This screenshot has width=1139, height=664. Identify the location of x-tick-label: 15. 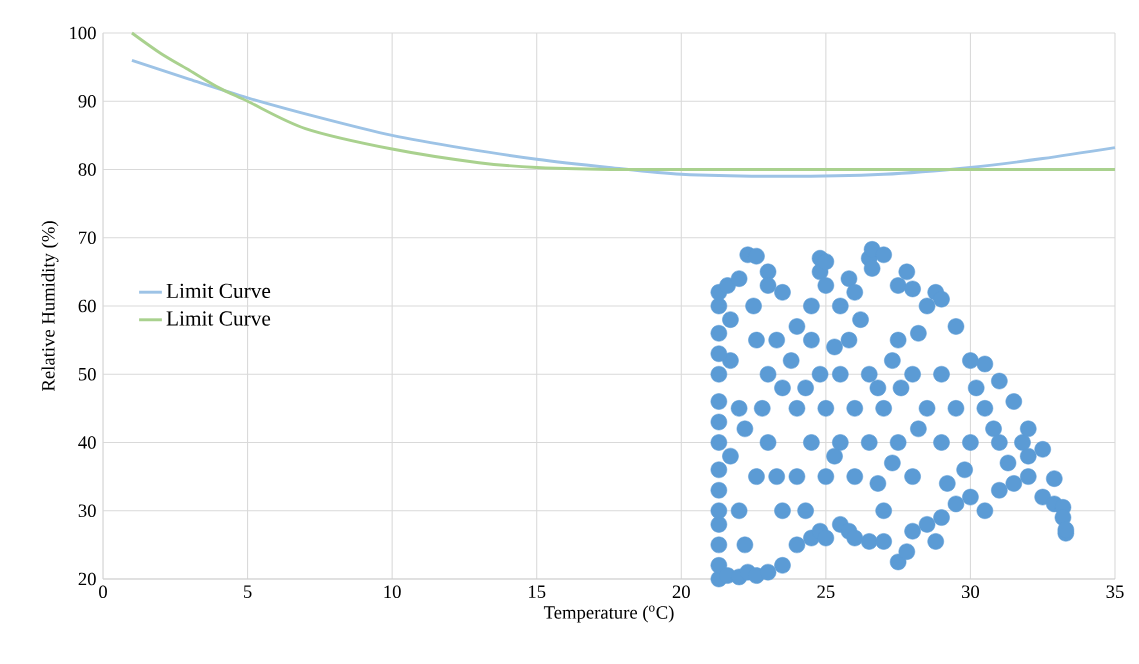
(537, 591).